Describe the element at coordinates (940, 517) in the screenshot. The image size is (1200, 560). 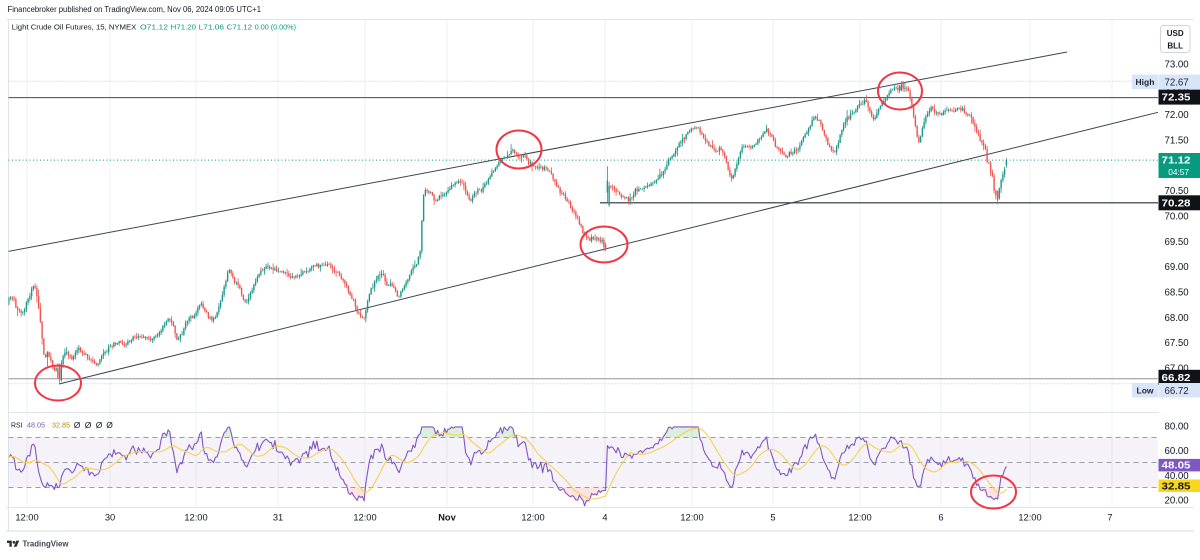
I see `svg-text: 6` at that location.